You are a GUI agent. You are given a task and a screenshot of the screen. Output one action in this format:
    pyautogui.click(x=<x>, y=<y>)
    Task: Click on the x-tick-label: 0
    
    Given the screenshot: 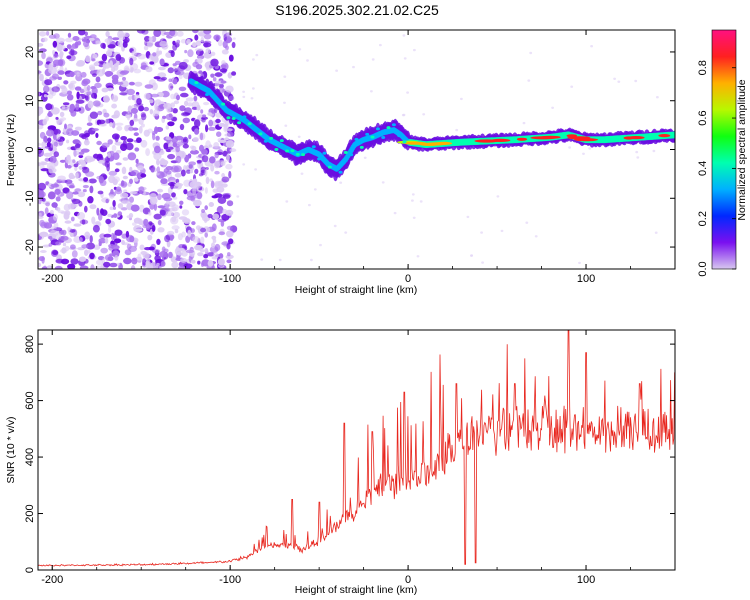 What is the action you would take?
    pyautogui.click(x=408, y=279)
    